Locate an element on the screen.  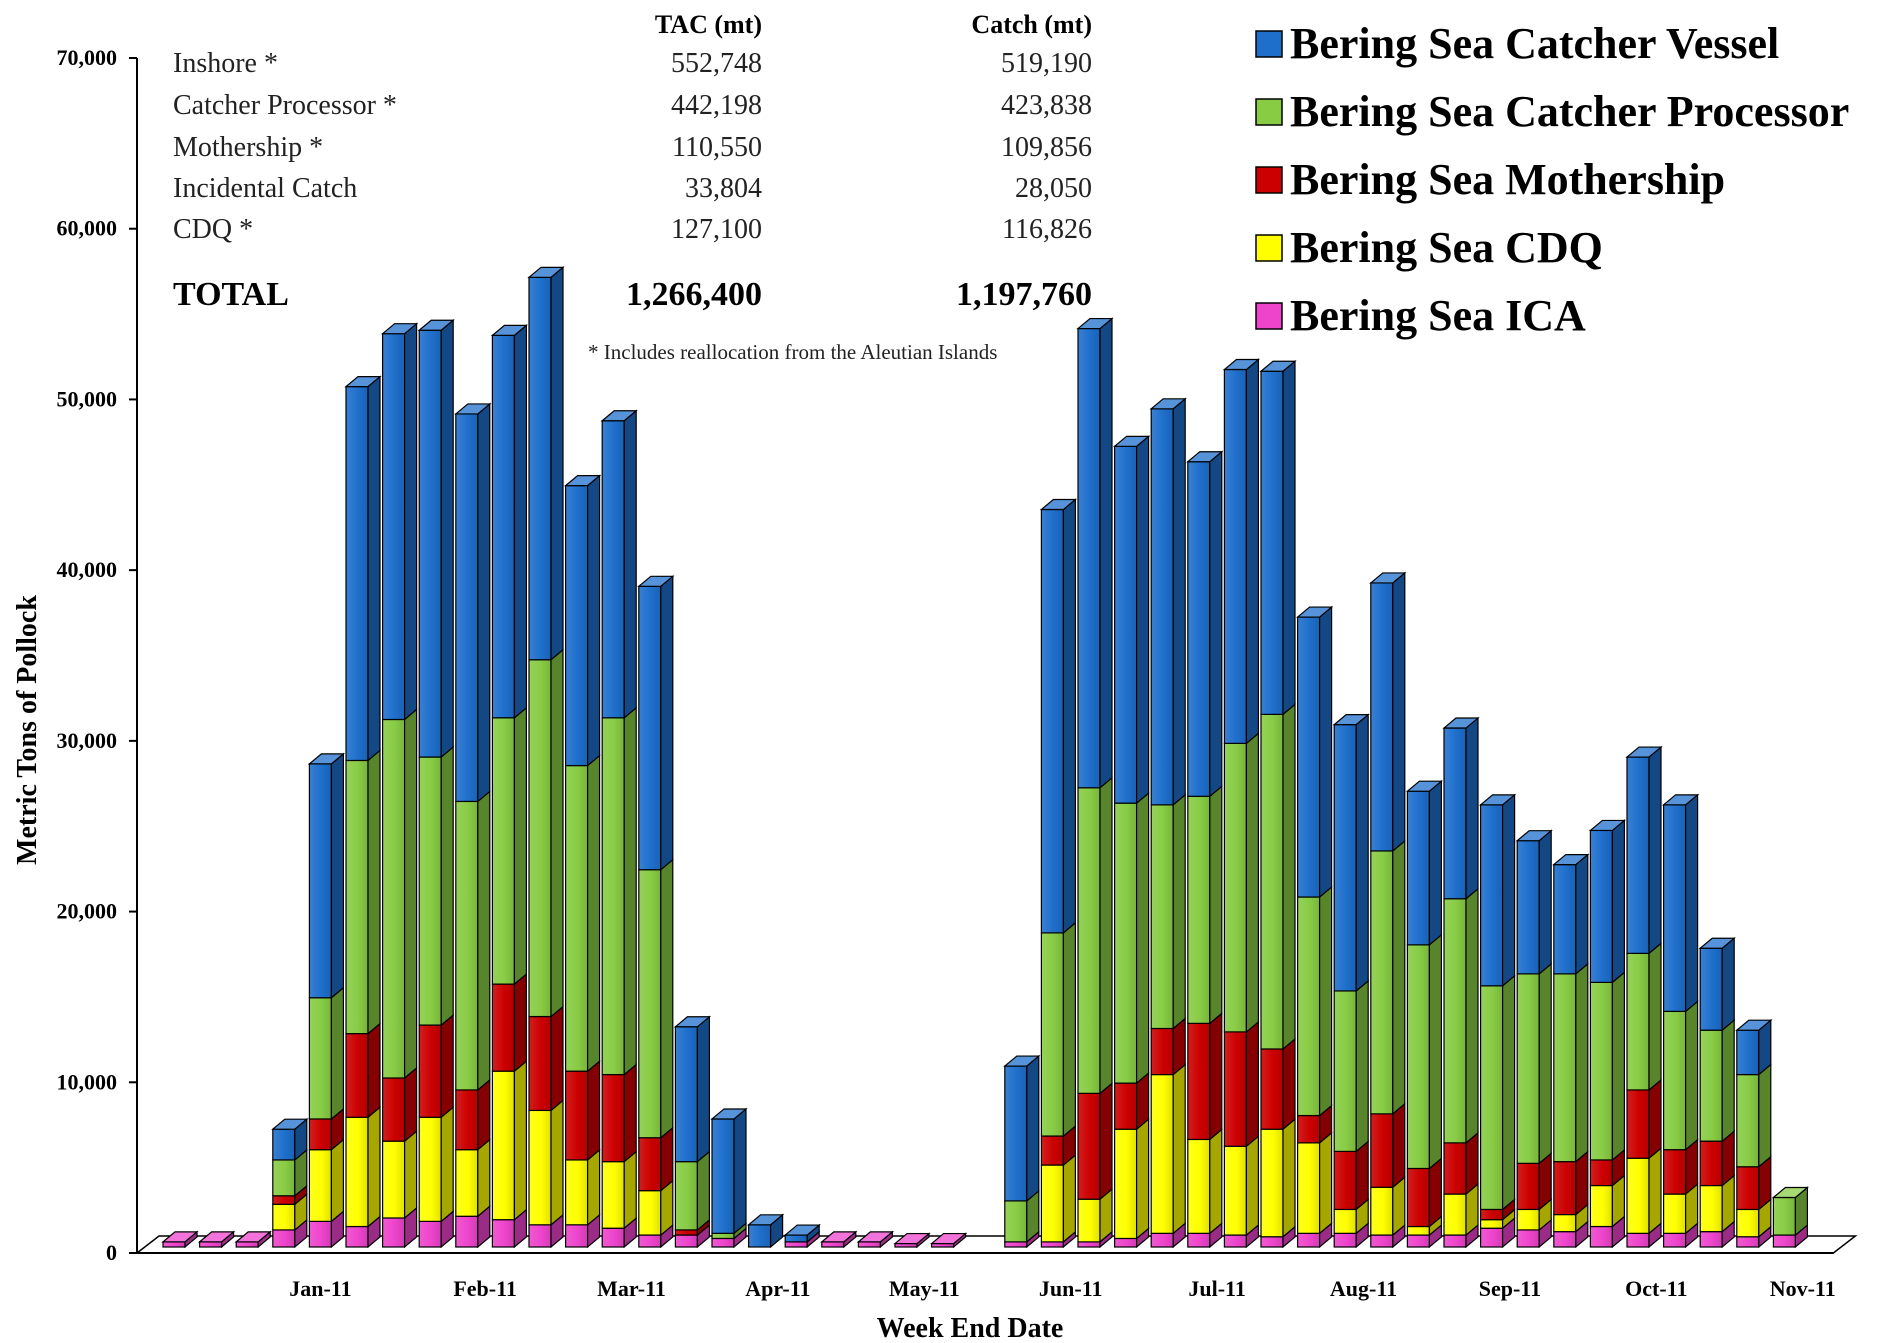
legend-item: Bering Sea ICA is located at coordinates (1420, 315).